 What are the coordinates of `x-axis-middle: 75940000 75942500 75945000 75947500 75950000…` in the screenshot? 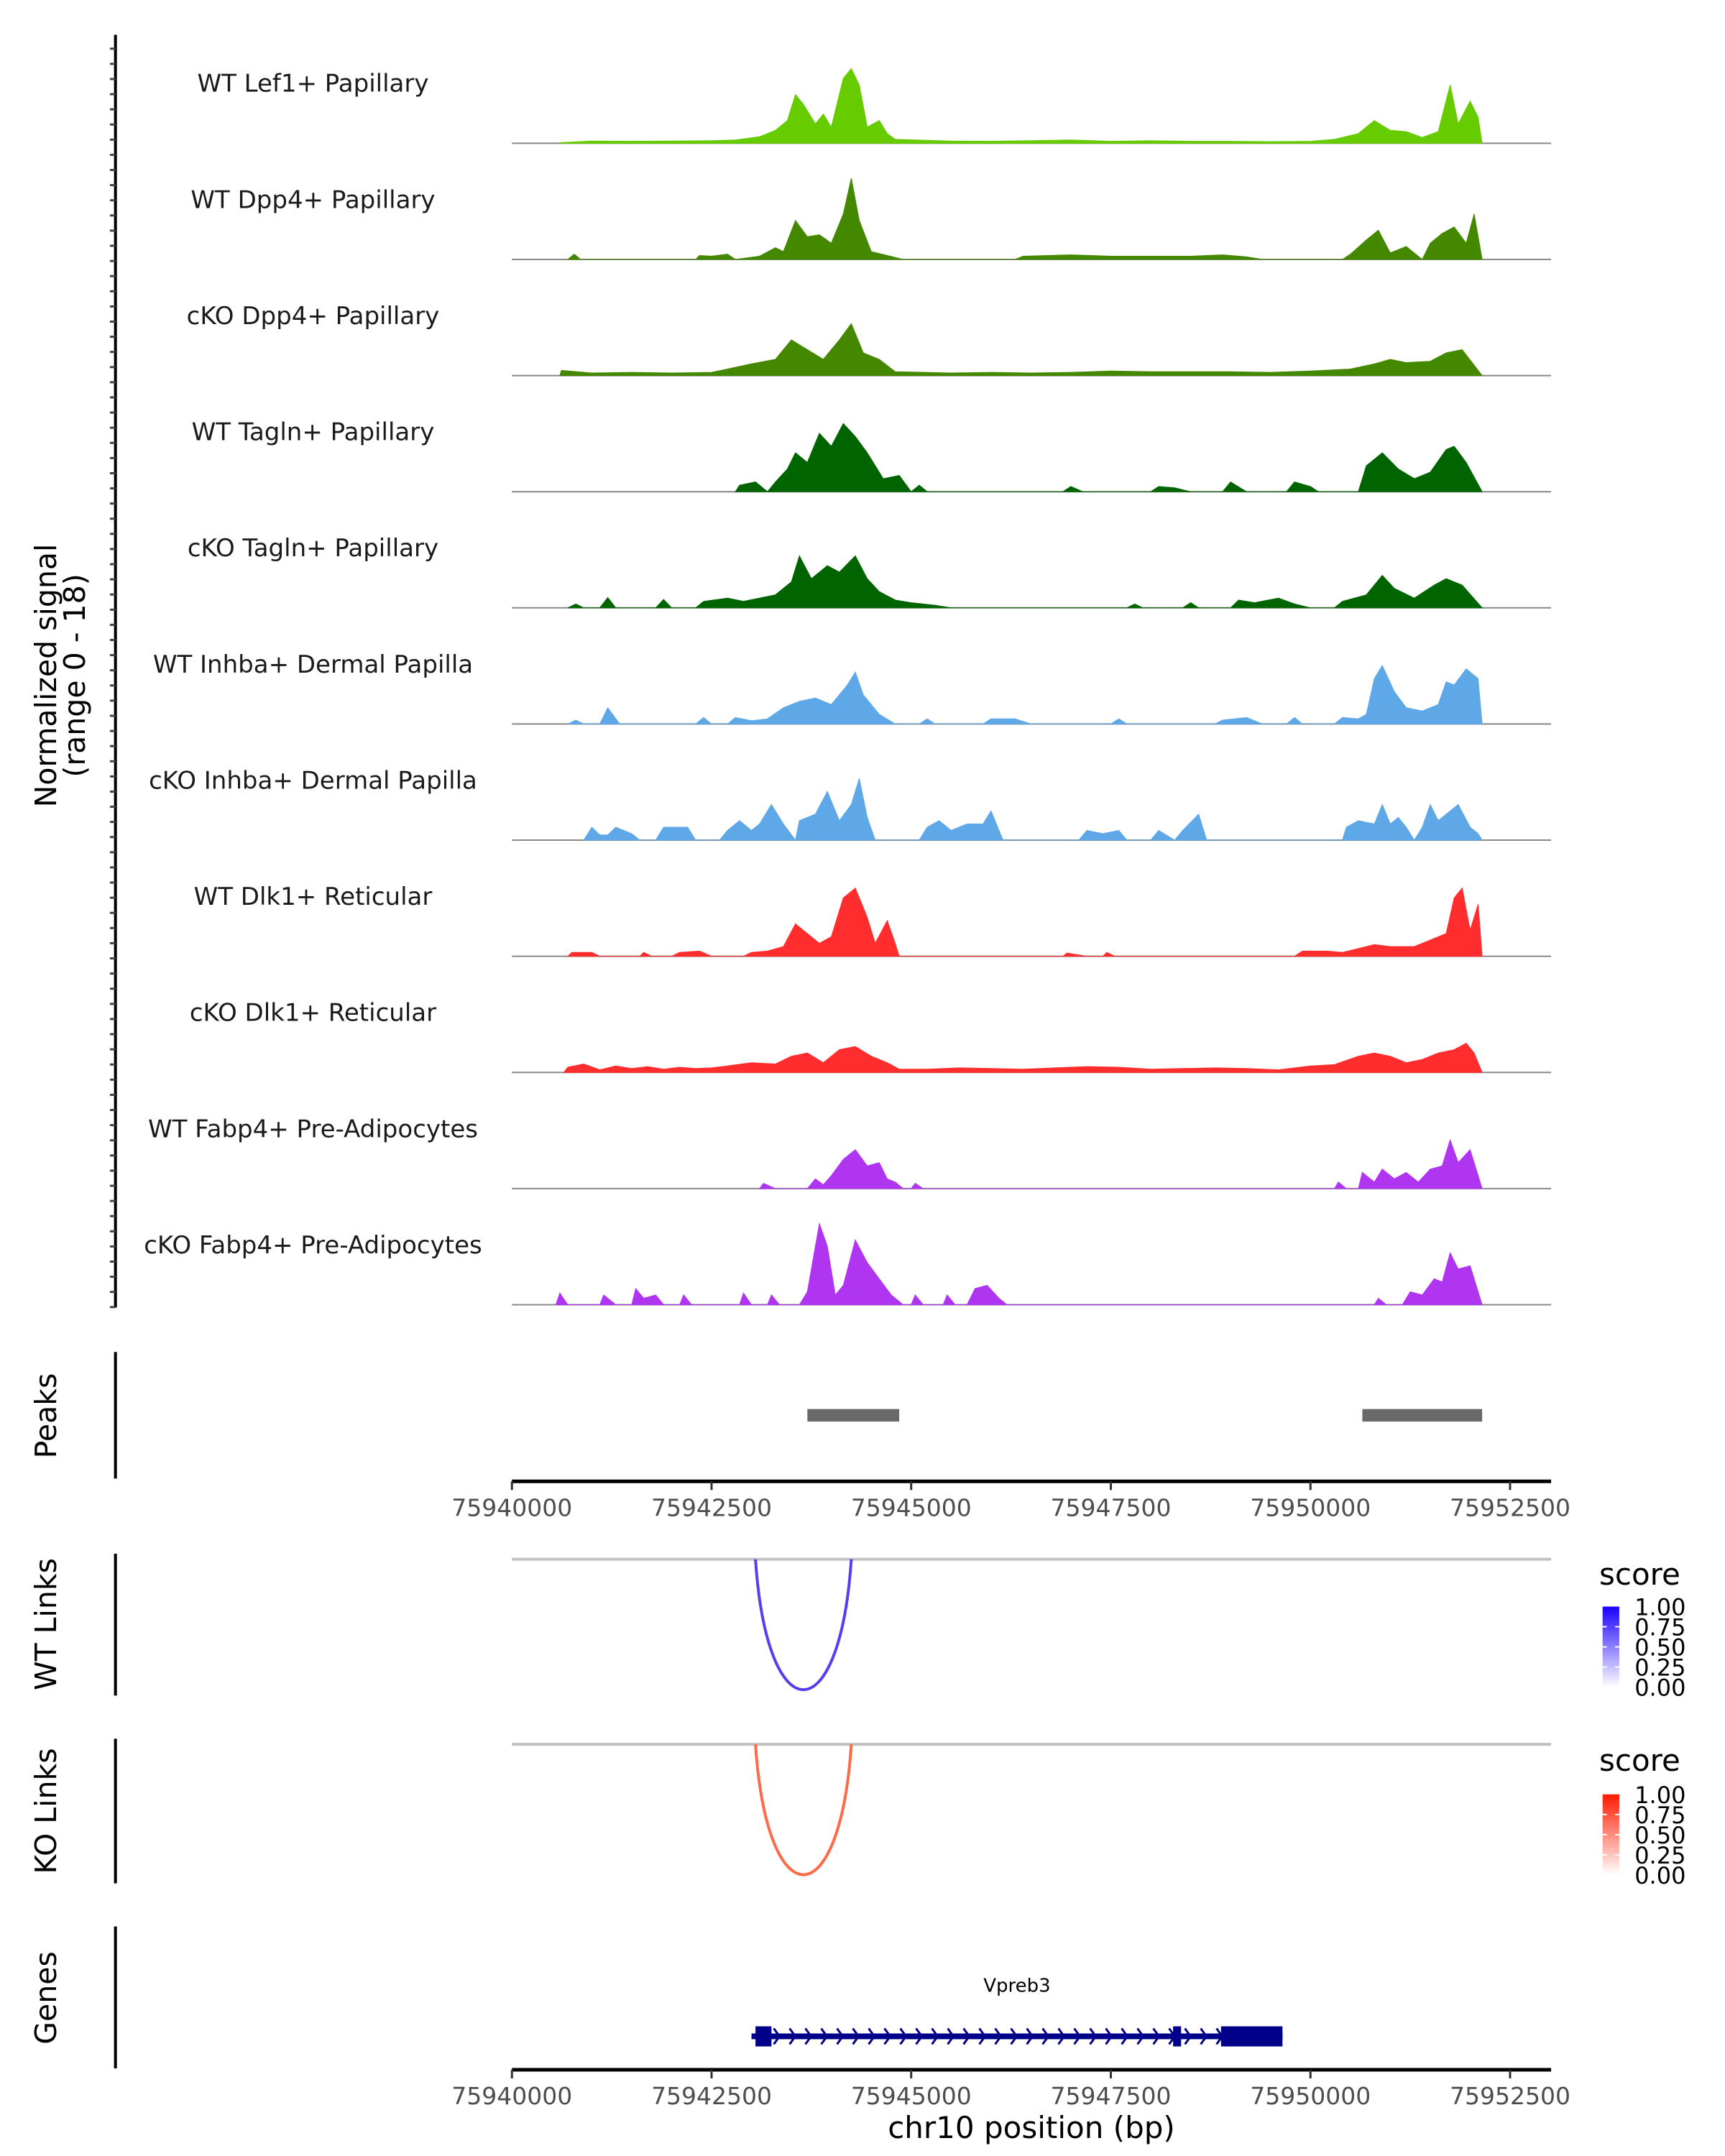 It's located at (1010, 1500).